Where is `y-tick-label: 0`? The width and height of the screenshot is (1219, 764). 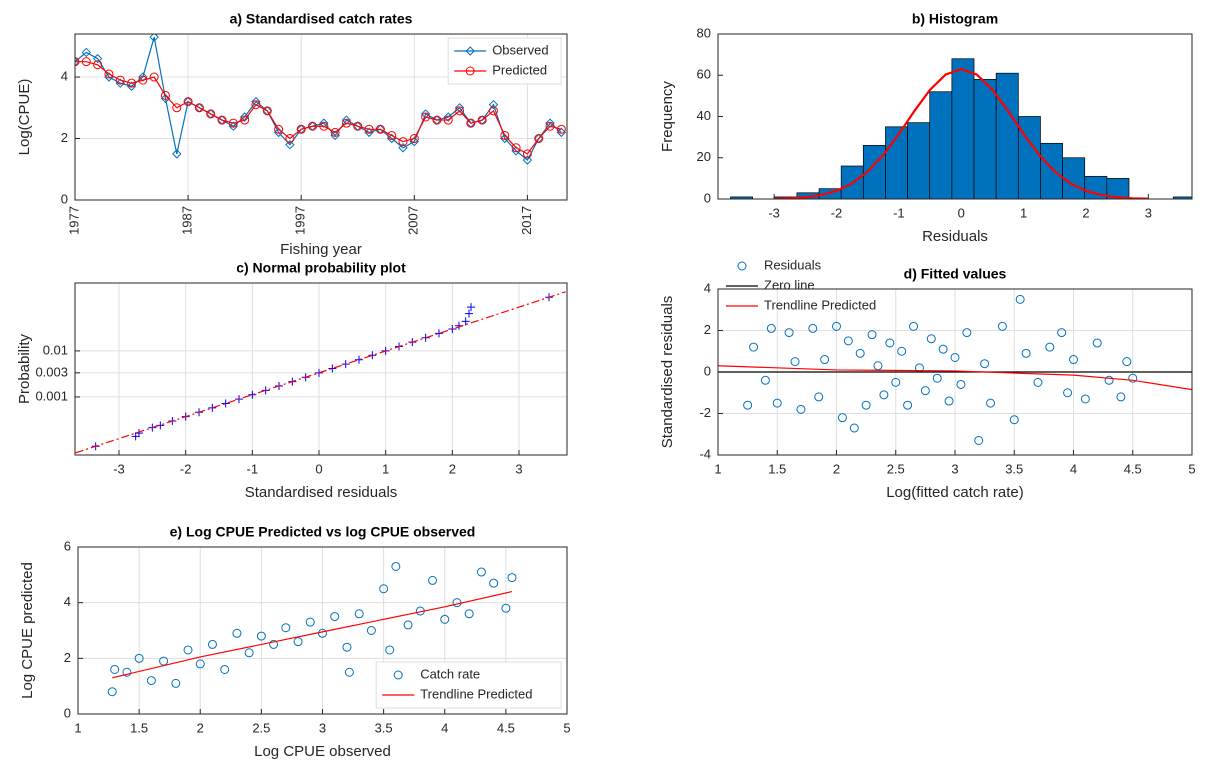 y-tick-label: 0 is located at coordinates (707, 197).